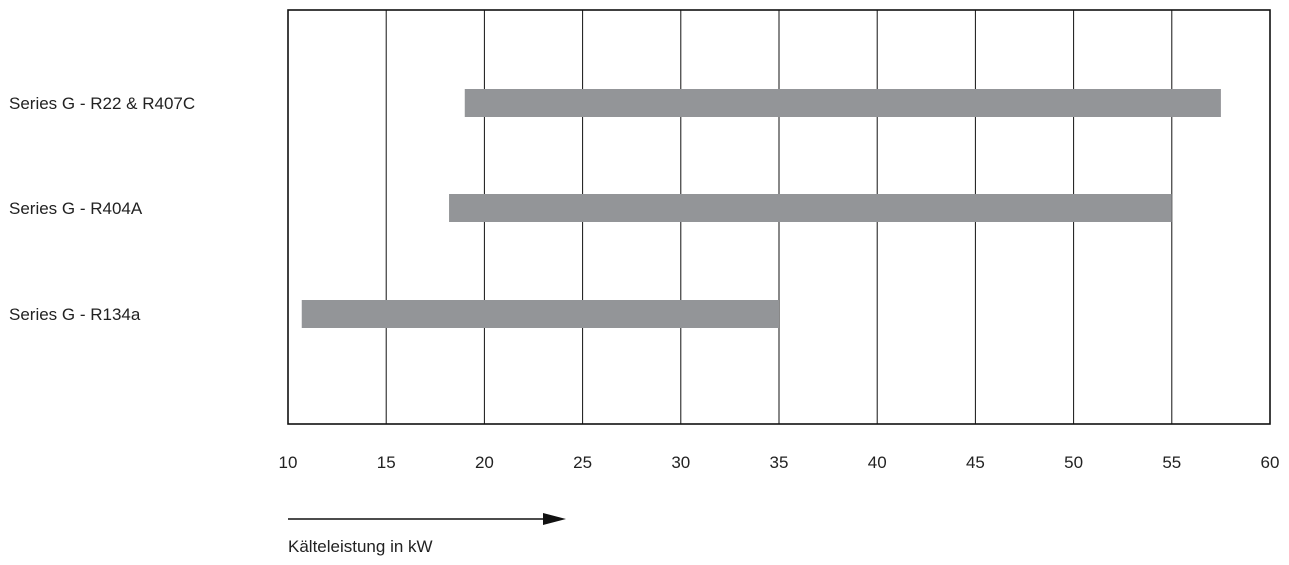 This screenshot has height=565, width=1289. I want to click on x-tick-label: 45, so click(975, 462).